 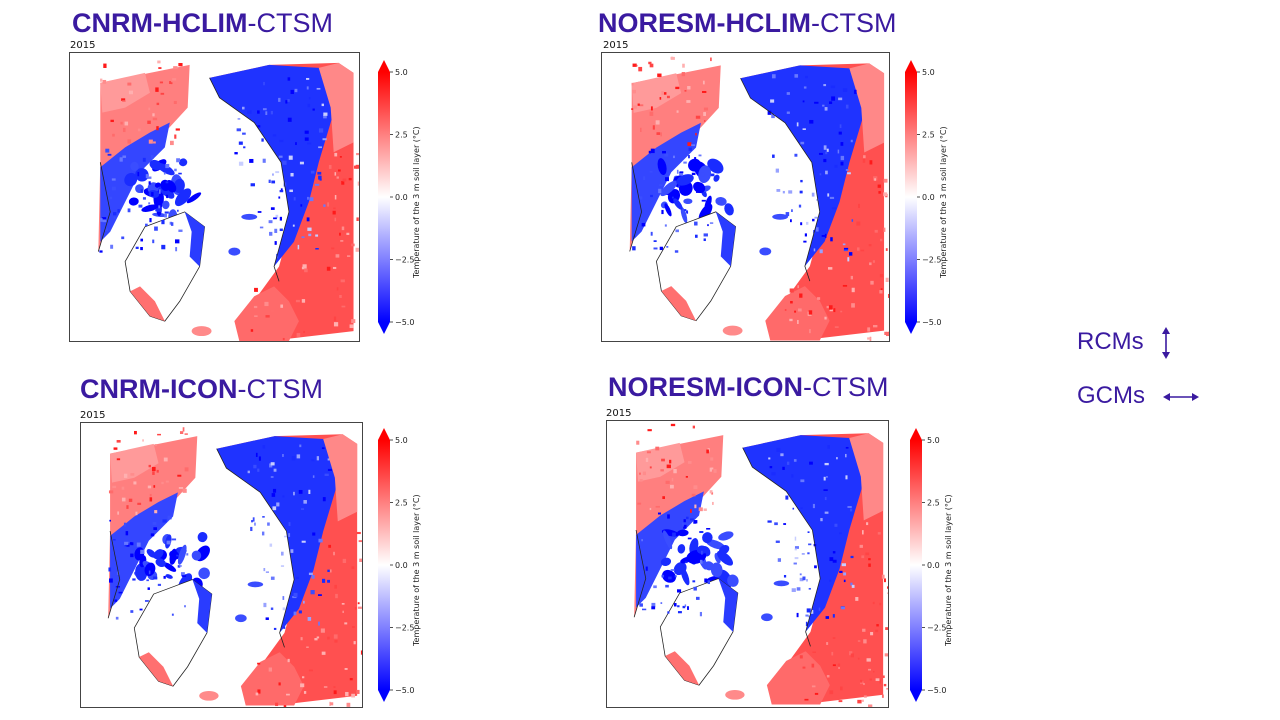 What do you see at coordinates (1181, 399) in the screenshot?
I see `horizontal-double-arrow-icon` at bounding box center [1181, 399].